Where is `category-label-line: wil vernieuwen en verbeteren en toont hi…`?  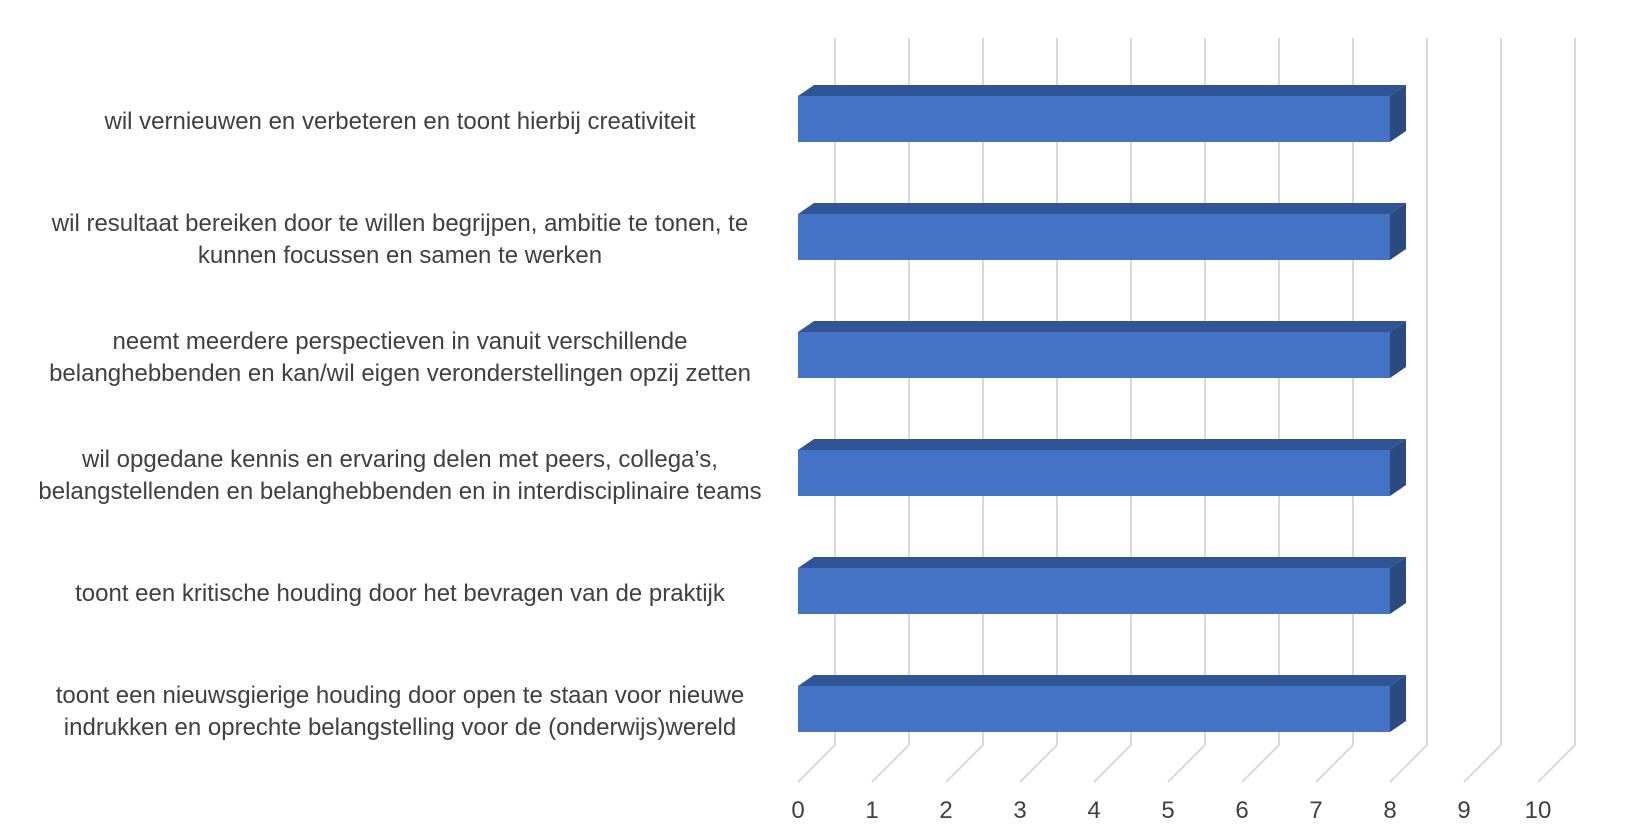
category-label-line: wil vernieuwen en verbeteren en toont hi… is located at coordinates (400, 121).